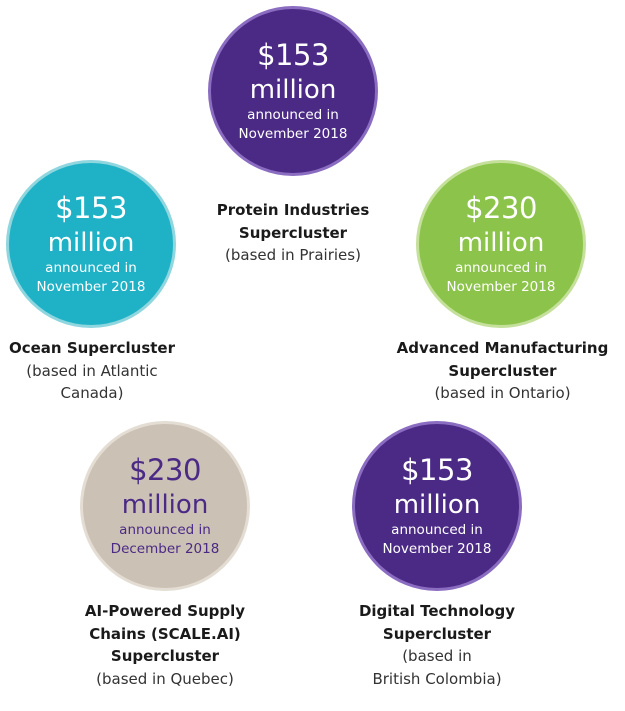 This screenshot has height=711, width=625. Describe the element at coordinates (502, 393) in the screenshot. I see `cluster-location: (based in Ontario)` at that location.